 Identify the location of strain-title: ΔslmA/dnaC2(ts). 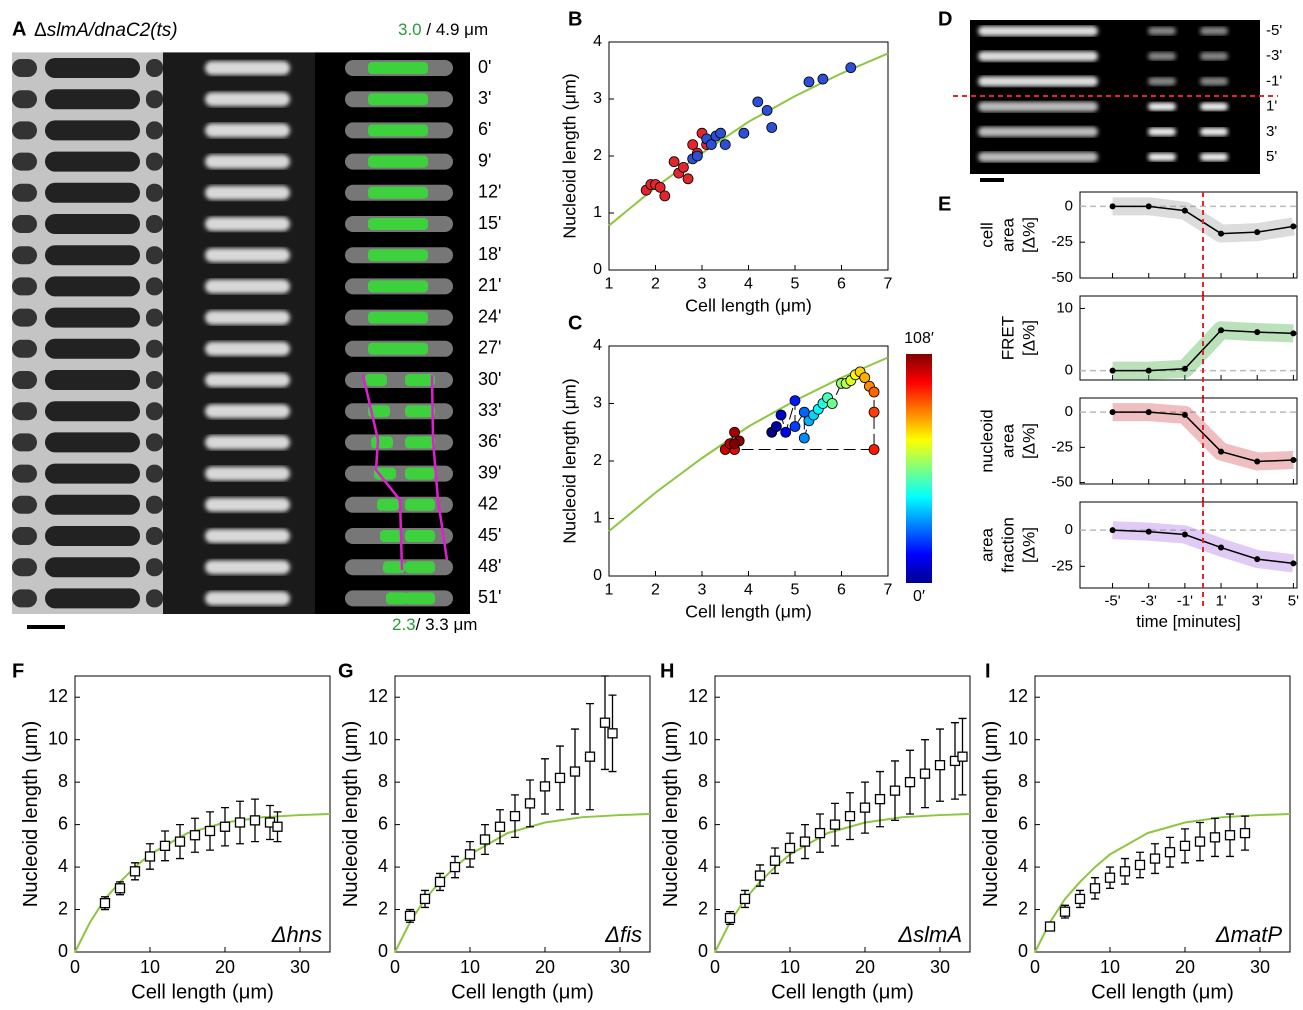
(106, 30).